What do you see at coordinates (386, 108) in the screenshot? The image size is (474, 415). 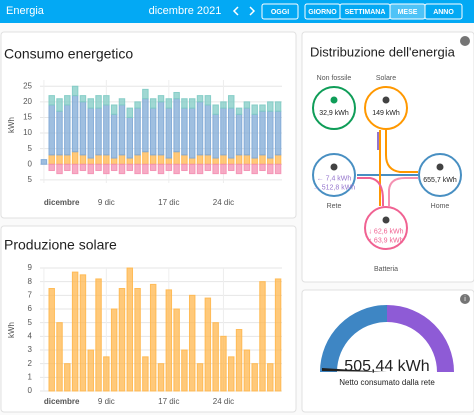 I see `node` at bounding box center [386, 108].